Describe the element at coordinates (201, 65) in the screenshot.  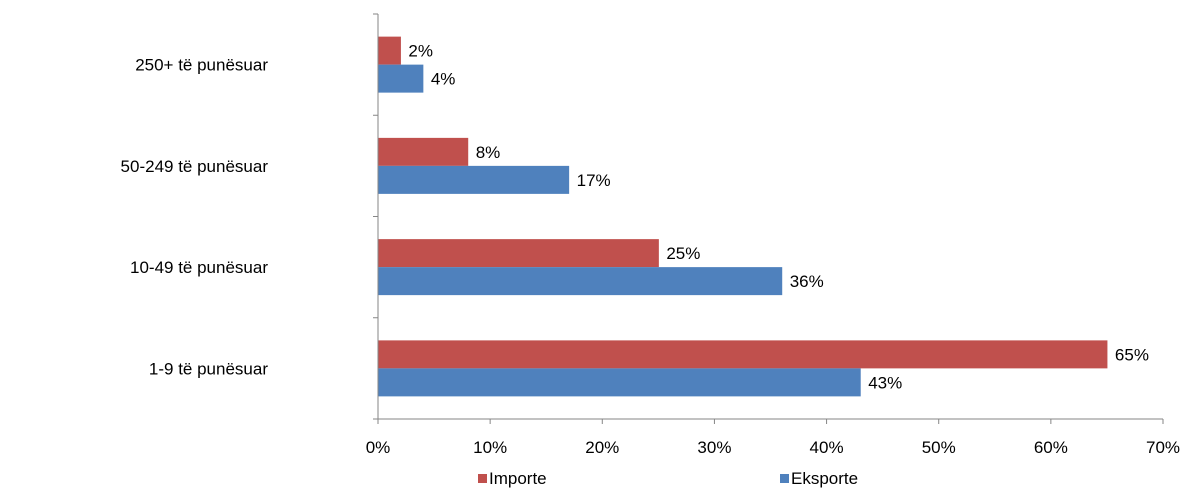
I see `category-label: 250+ të punësuar` at that location.